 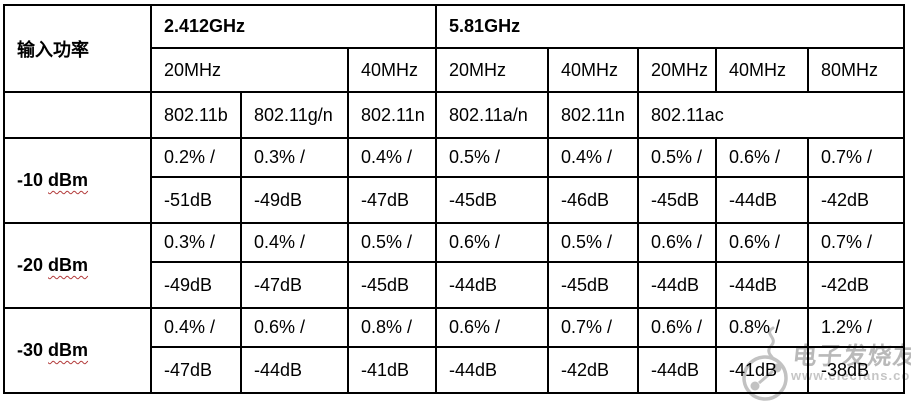 What do you see at coordinates (856, 70) in the screenshot?
I see `bandwidth-header: 80MHz` at bounding box center [856, 70].